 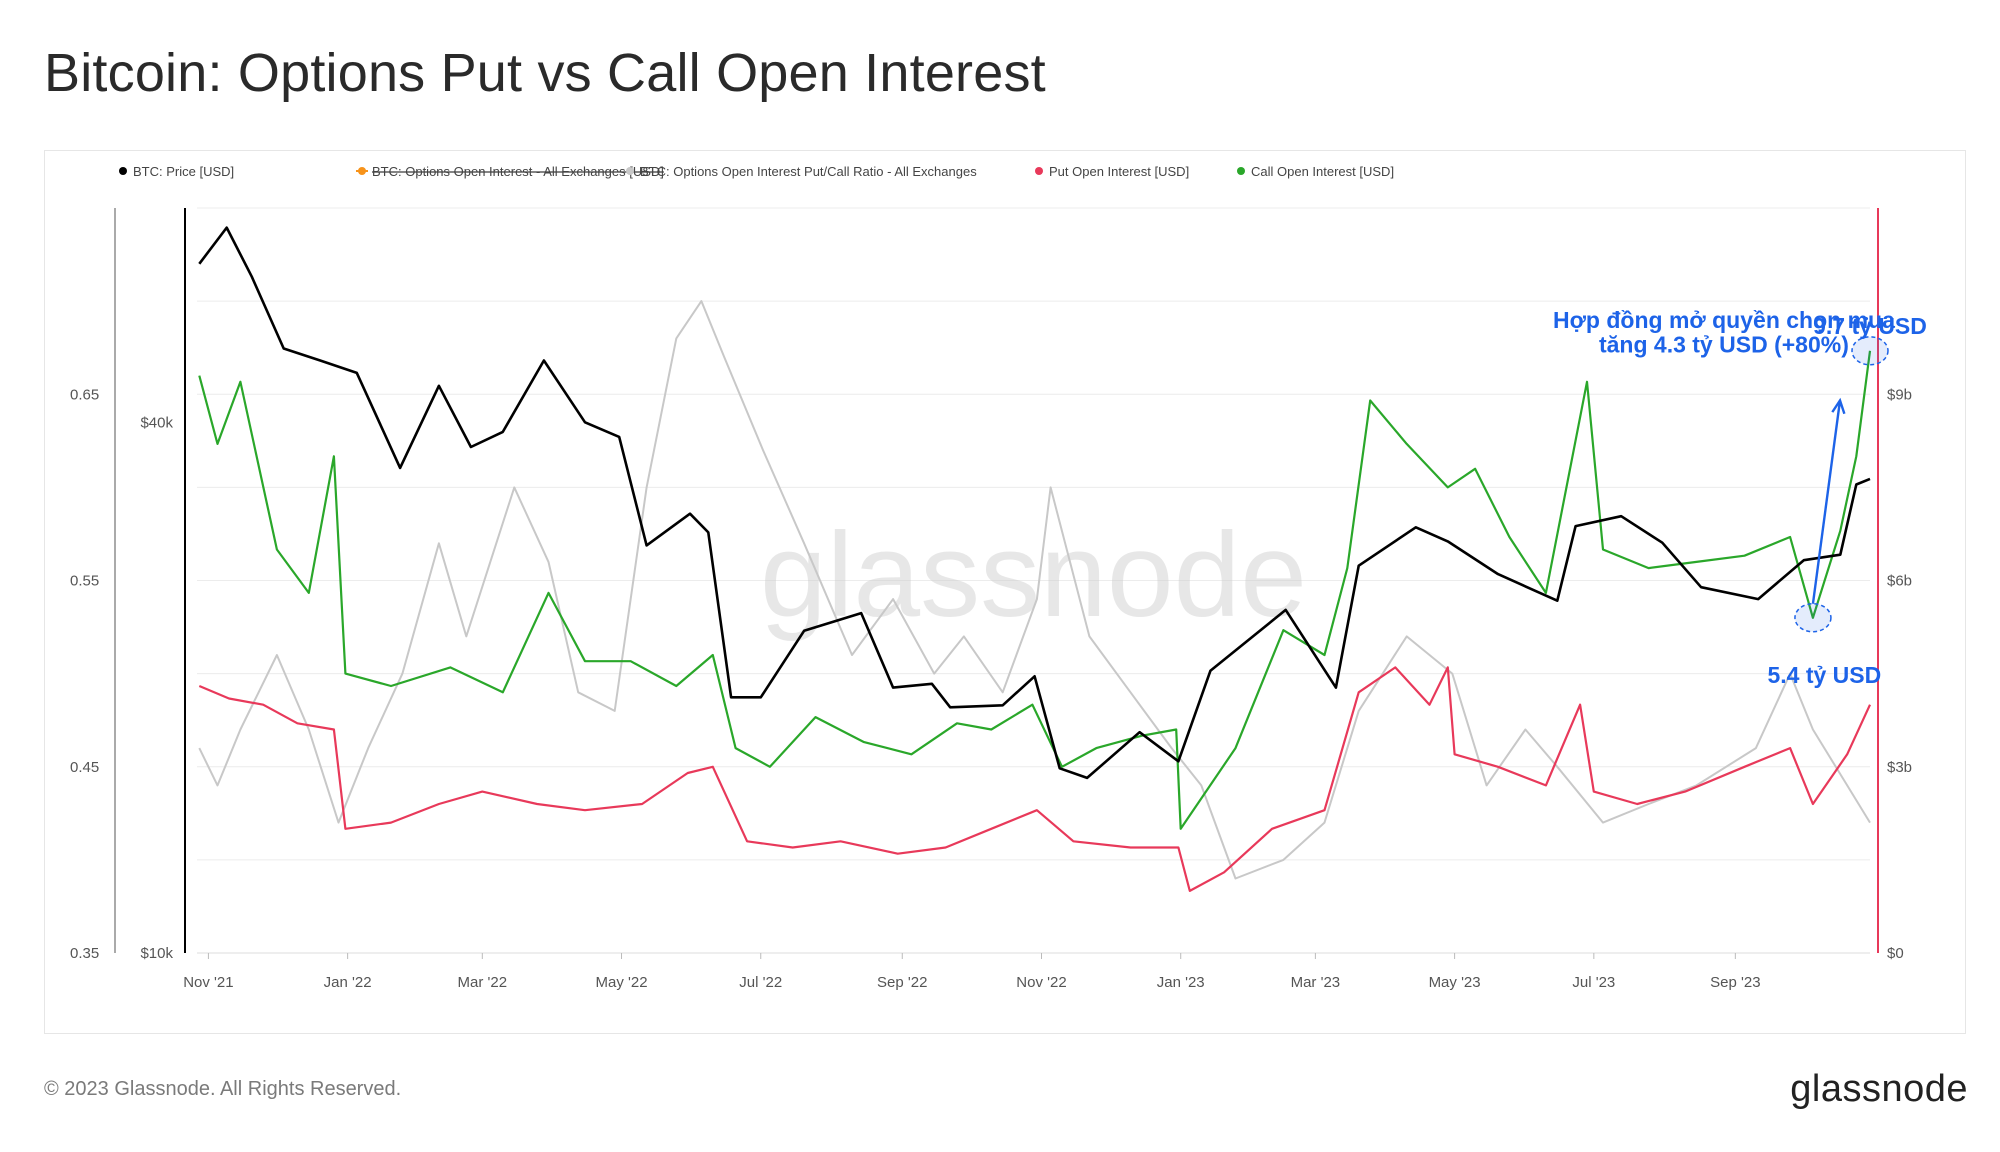 I want to click on x-tick-label: Jul '23, so click(x=1593, y=982).